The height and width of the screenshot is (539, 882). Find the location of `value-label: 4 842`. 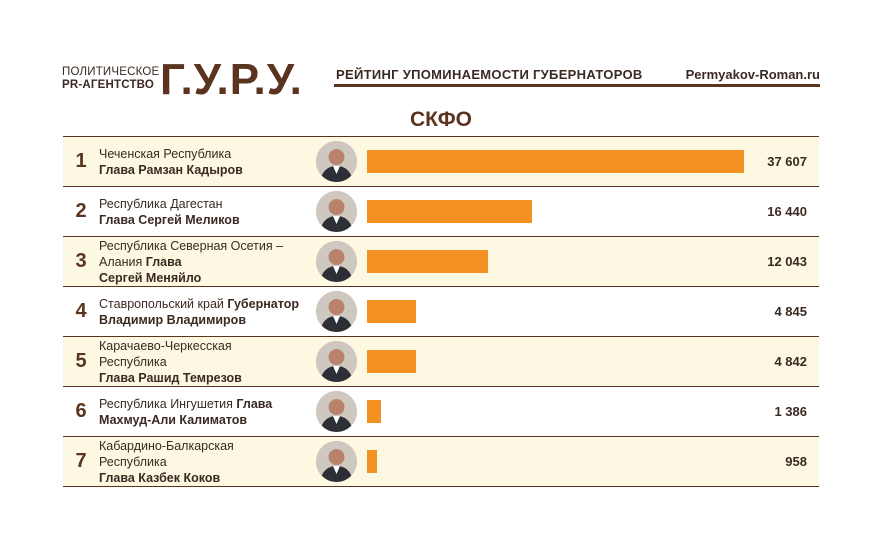

value-label: 4 842 is located at coordinates (790, 361).